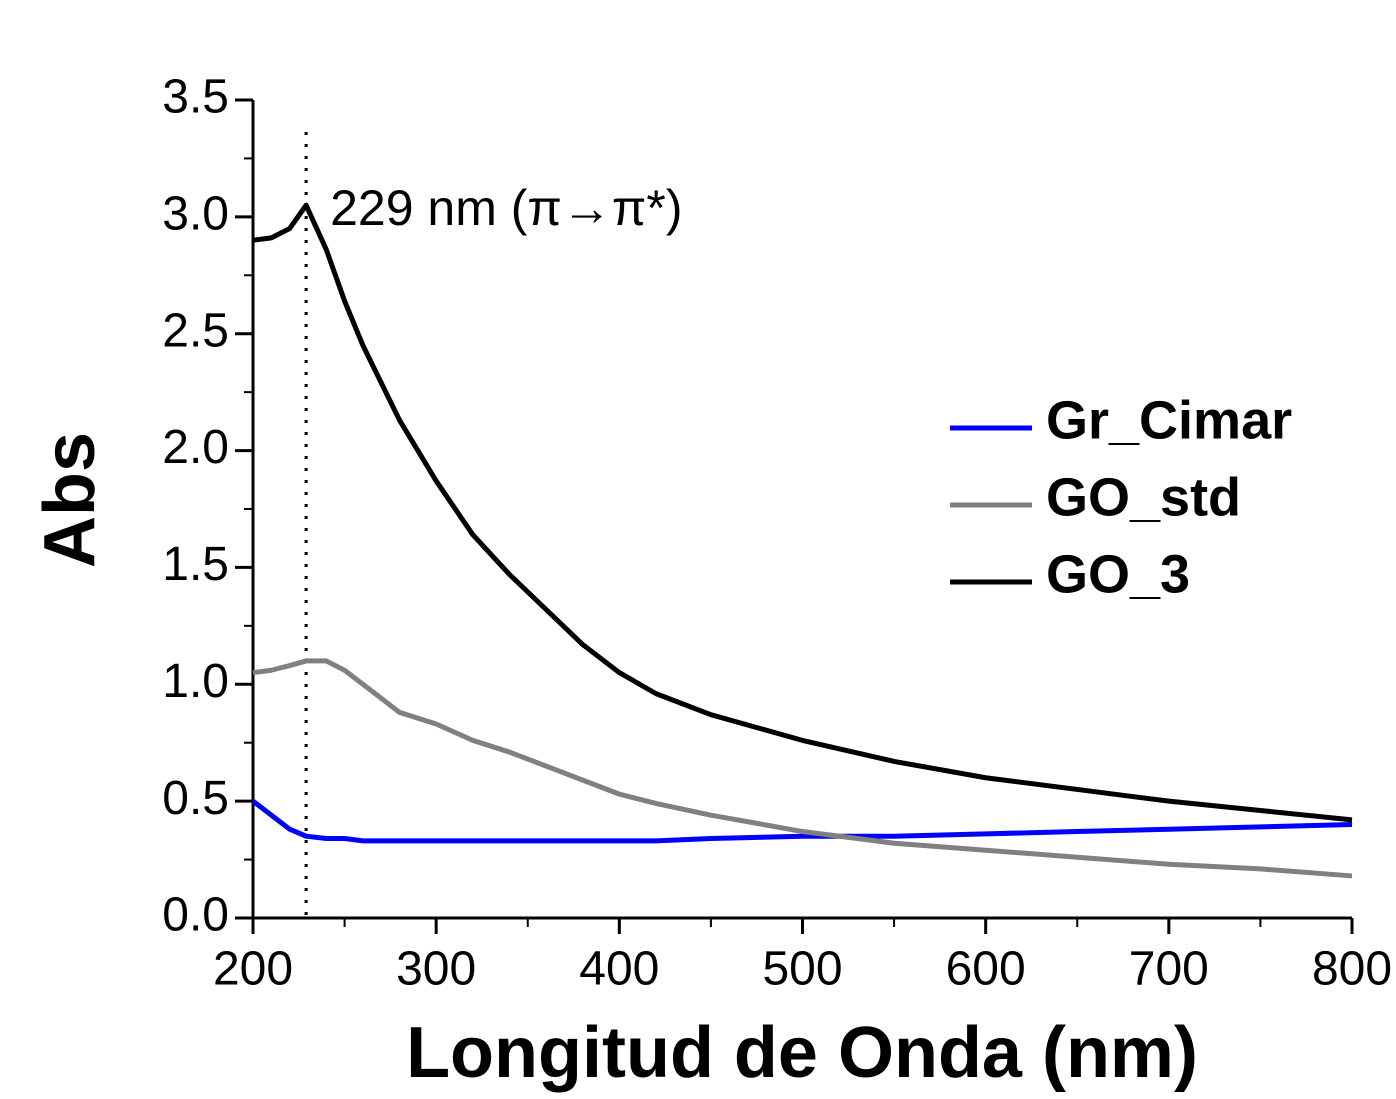  What do you see at coordinates (195, 447) in the screenshot?
I see `y-tick-label: 2.0` at bounding box center [195, 447].